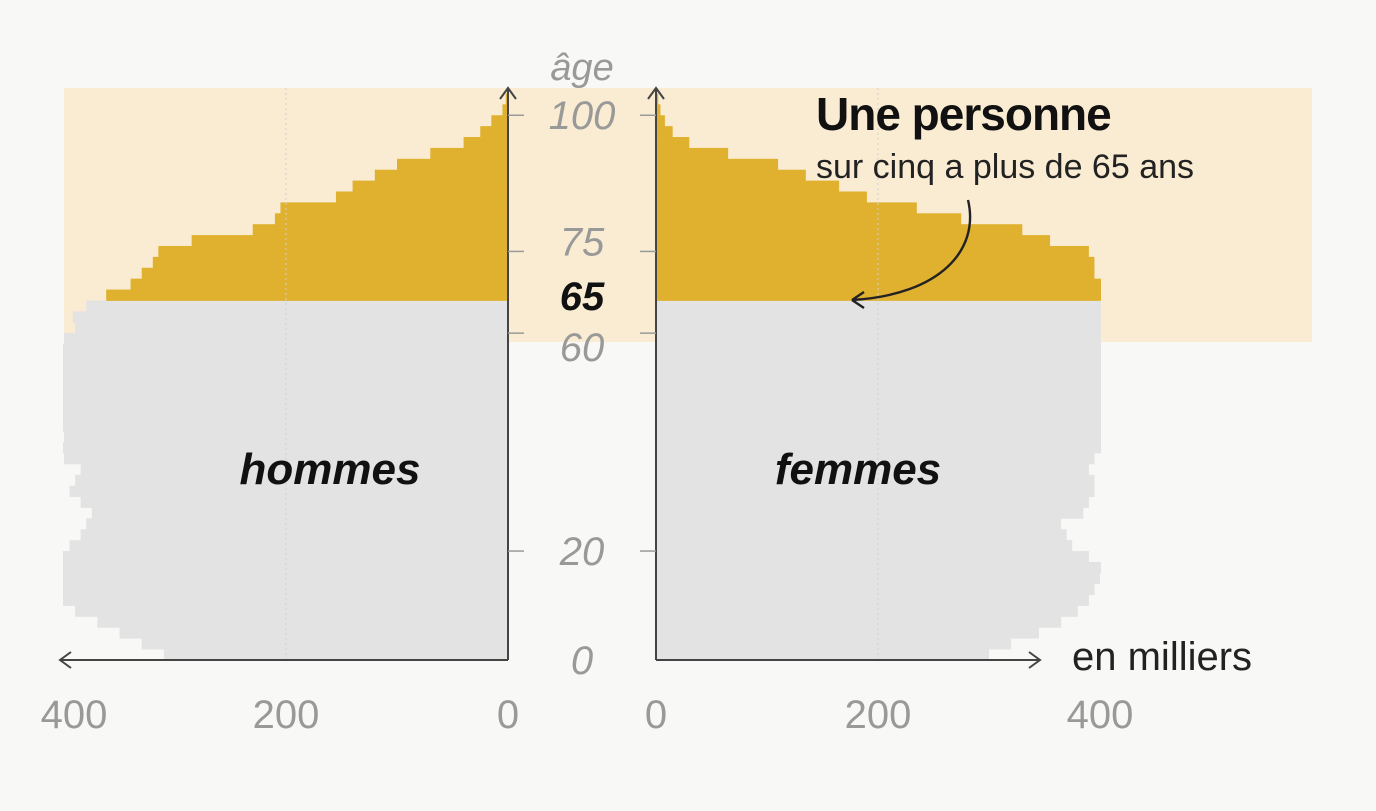 The image size is (1376, 811). I want to click on annotation-arrow, so click(911, 250).